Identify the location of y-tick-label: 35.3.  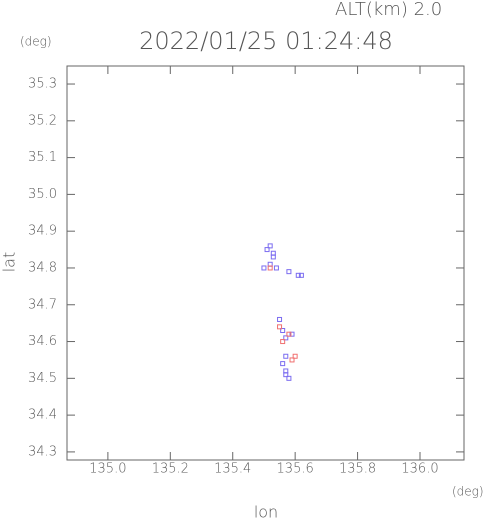
(42, 84).